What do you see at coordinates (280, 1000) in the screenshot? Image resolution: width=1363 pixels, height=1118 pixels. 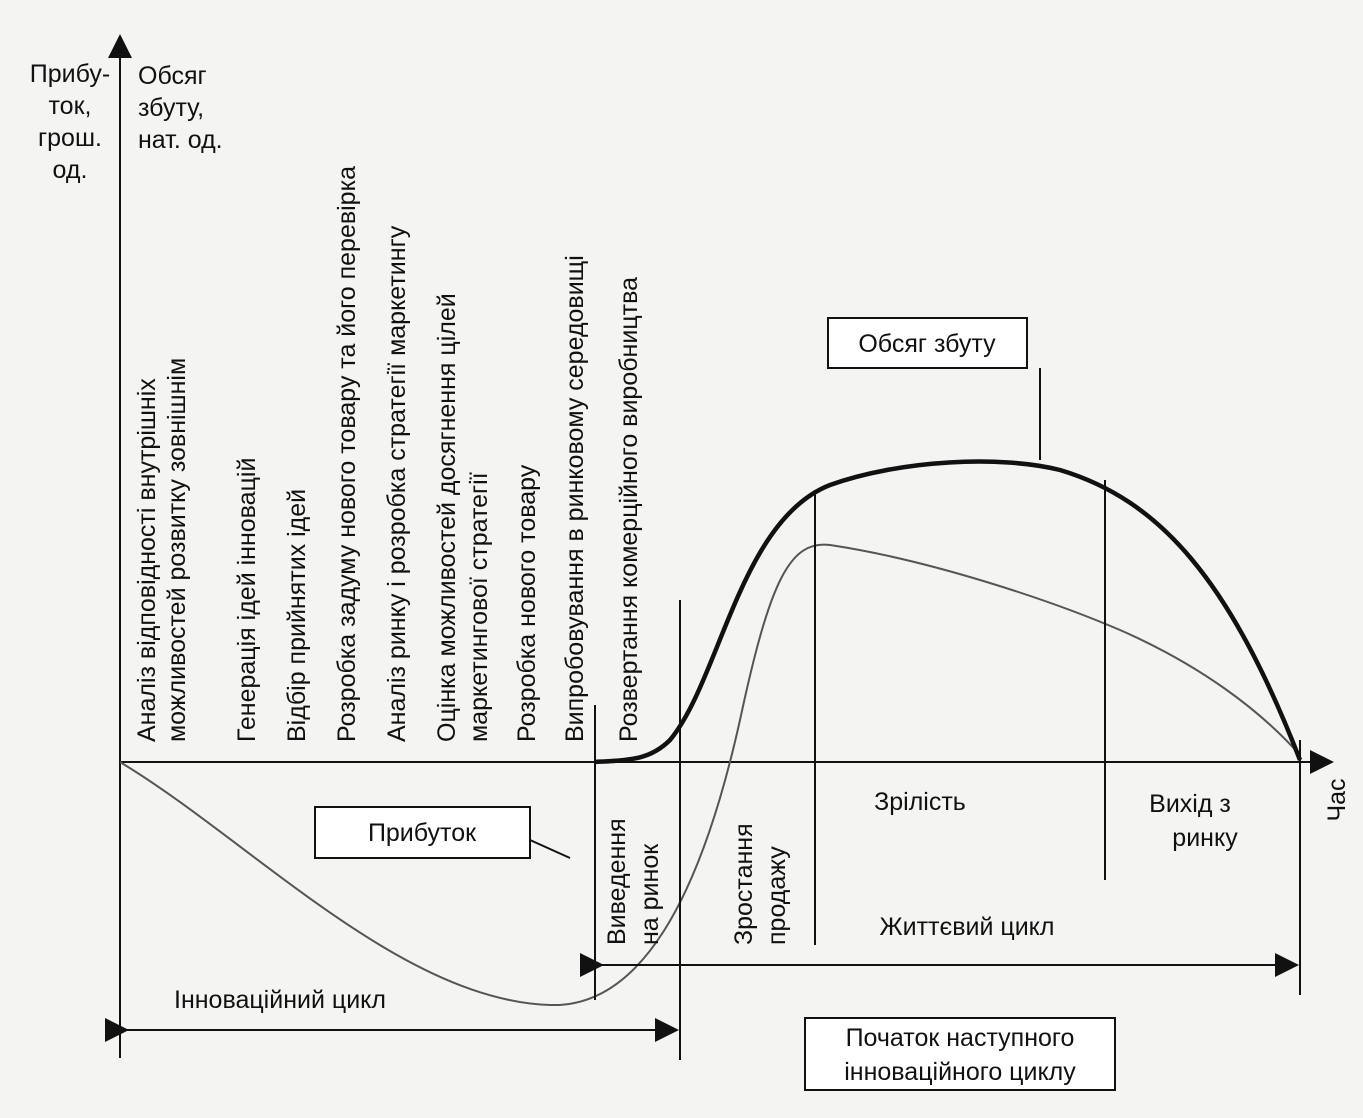 I see `innovation-cycle-label: Інноваційний цикл` at bounding box center [280, 1000].